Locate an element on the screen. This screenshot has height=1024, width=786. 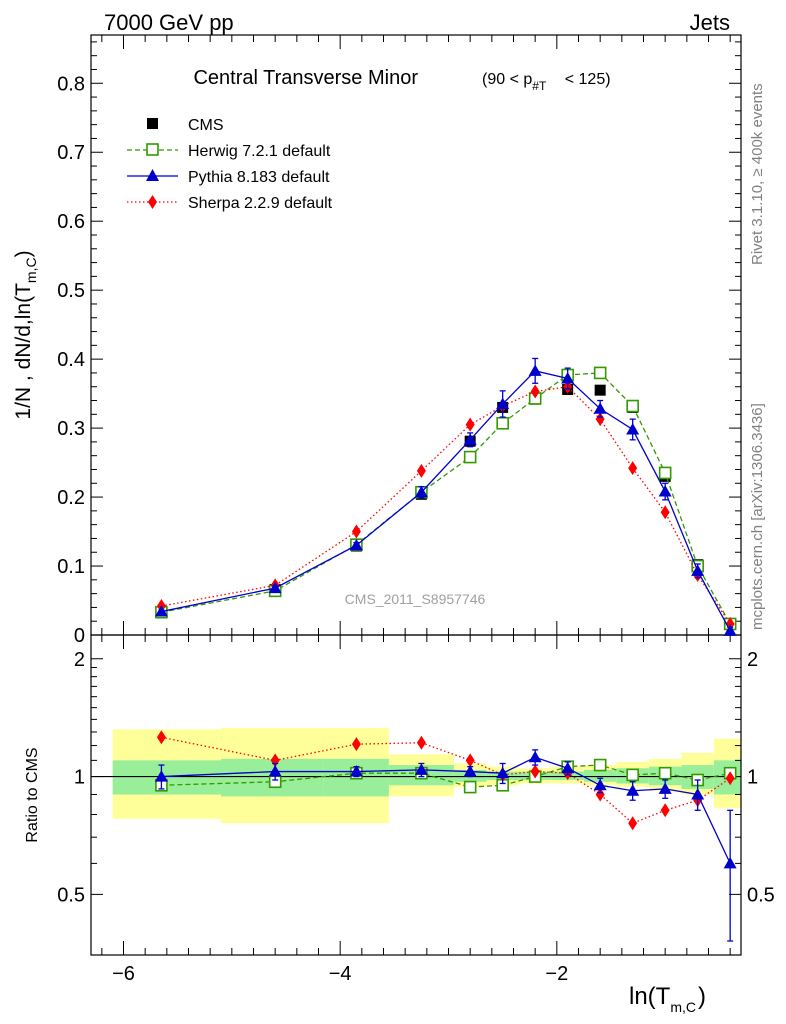
main-y-tick-label: 0.7 is located at coordinates (71, 153).